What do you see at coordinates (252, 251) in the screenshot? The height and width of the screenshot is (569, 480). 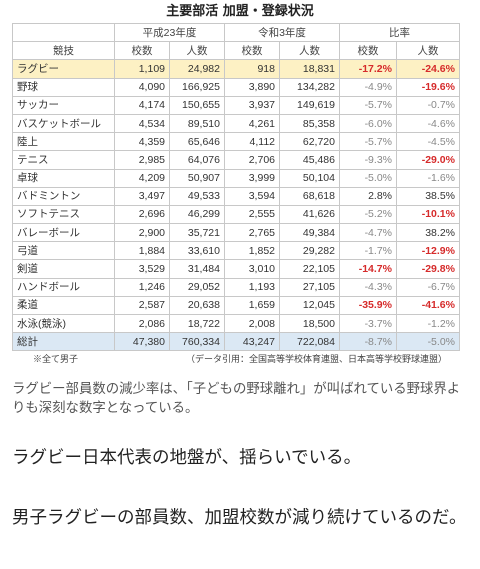 I see `cell-s3: 1,852` at bounding box center [252, 251].